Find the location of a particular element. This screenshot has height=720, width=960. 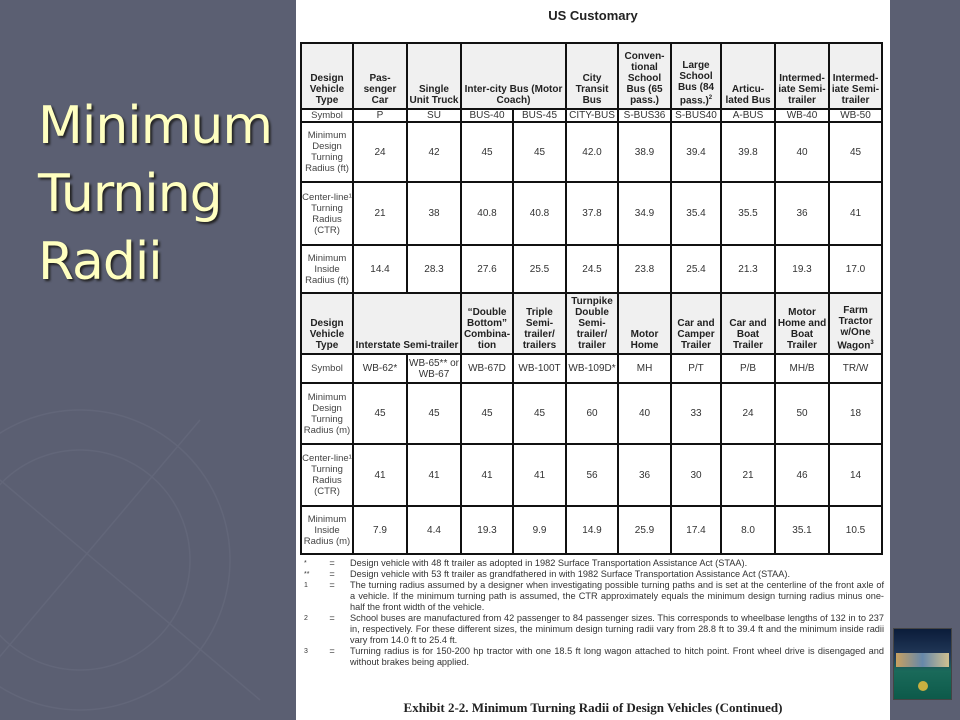

footnote-mark: 1 is located at coordinates (306, 585).